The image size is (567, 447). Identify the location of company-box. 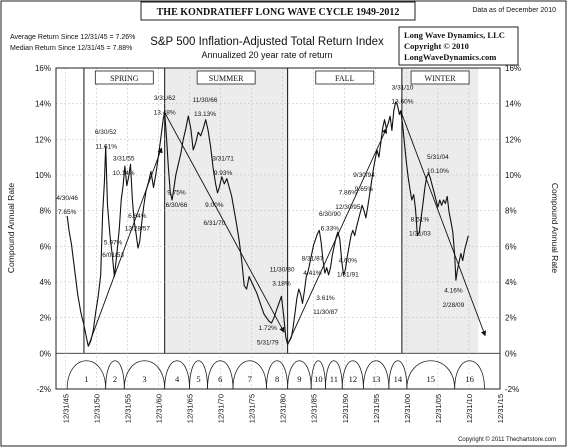
(458, 46).